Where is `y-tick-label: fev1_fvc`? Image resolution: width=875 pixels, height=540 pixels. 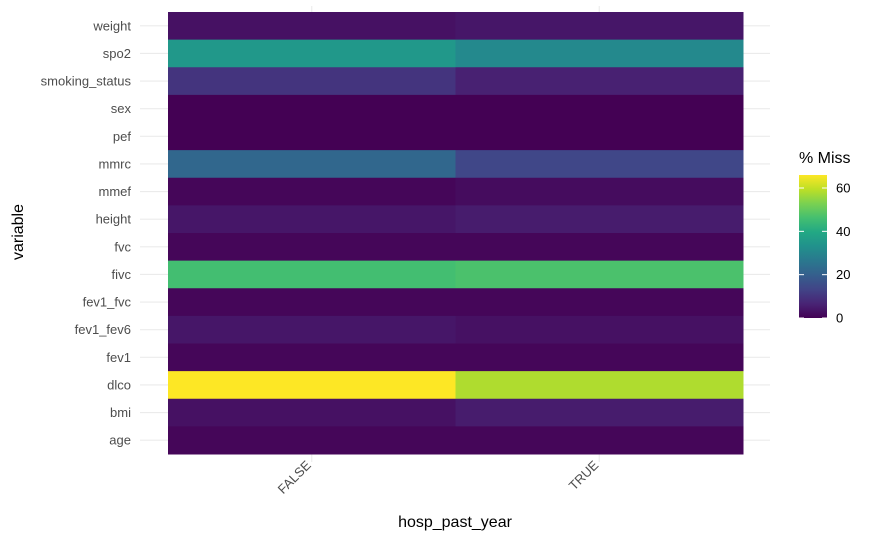 y-tick-label: fev1_fvc is located at coordinates (107, 302).